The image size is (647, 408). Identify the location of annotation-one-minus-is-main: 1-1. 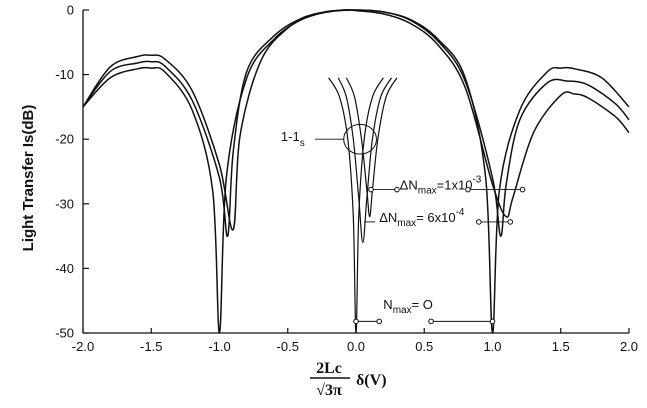
(290, 136).